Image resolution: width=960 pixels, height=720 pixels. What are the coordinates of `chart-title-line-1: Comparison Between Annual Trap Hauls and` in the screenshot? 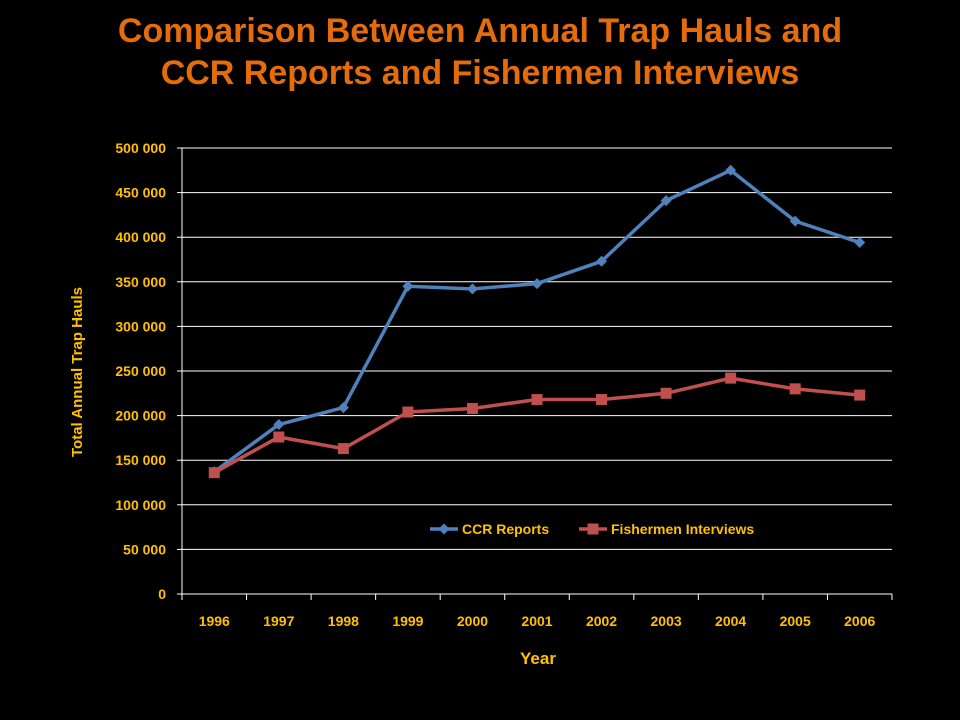 It's located at (480, 31).